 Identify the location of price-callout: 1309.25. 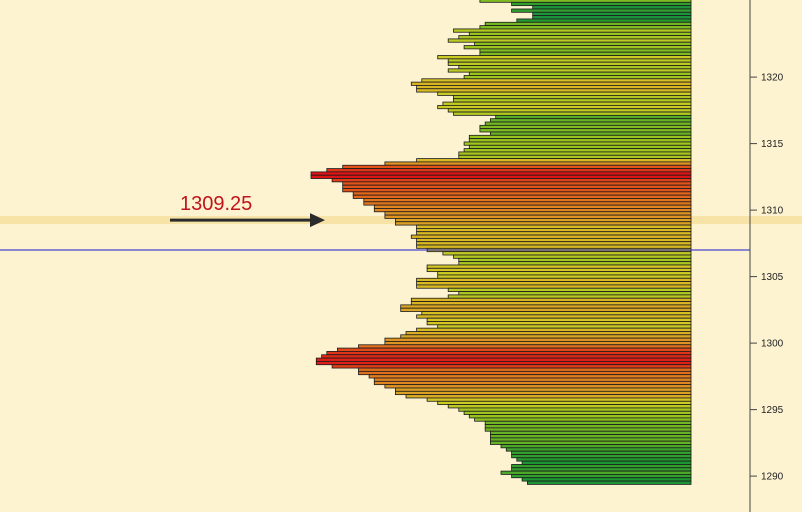
(247, 210).